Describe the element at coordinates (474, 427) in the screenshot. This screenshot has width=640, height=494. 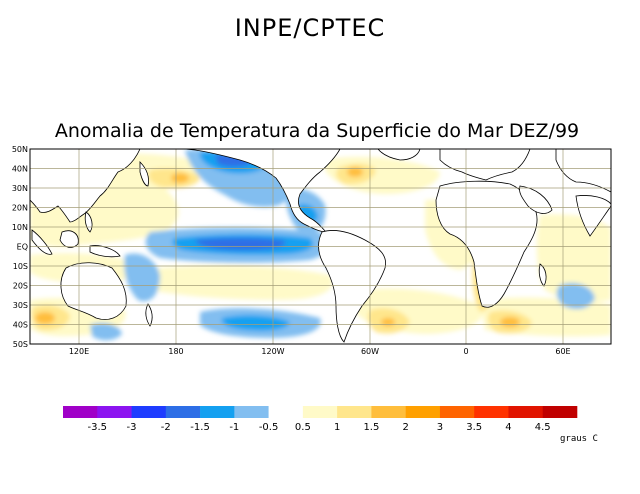
I see `colorbar-label: 3.5` at that location.